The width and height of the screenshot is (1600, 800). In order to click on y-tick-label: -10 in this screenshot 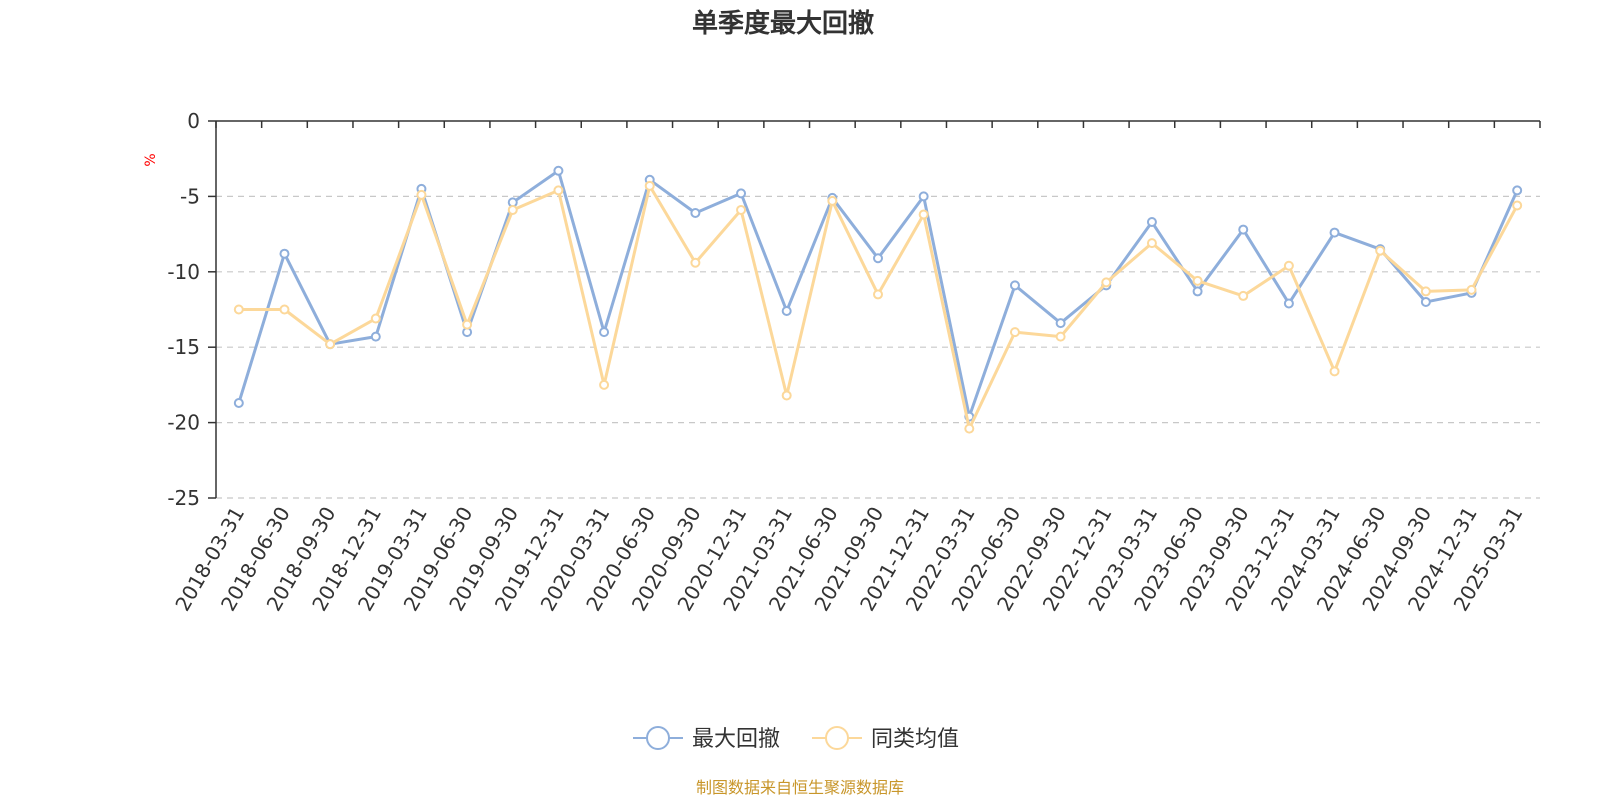, I will do `click(183, 272)`.